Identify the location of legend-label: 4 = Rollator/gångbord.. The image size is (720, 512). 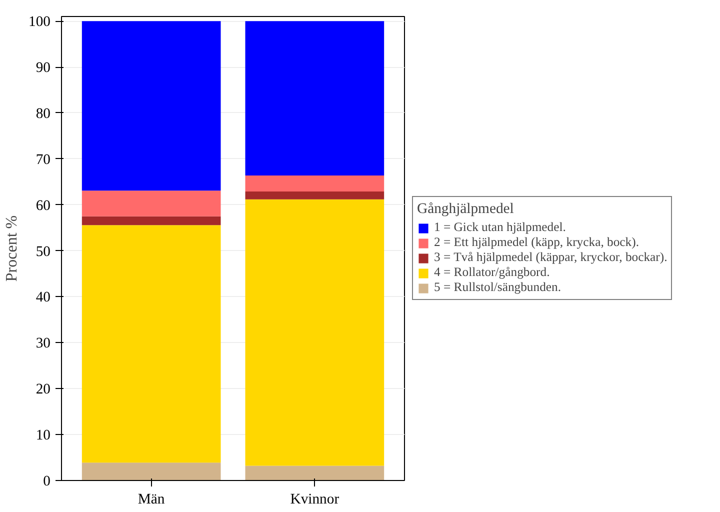
(492, 272).